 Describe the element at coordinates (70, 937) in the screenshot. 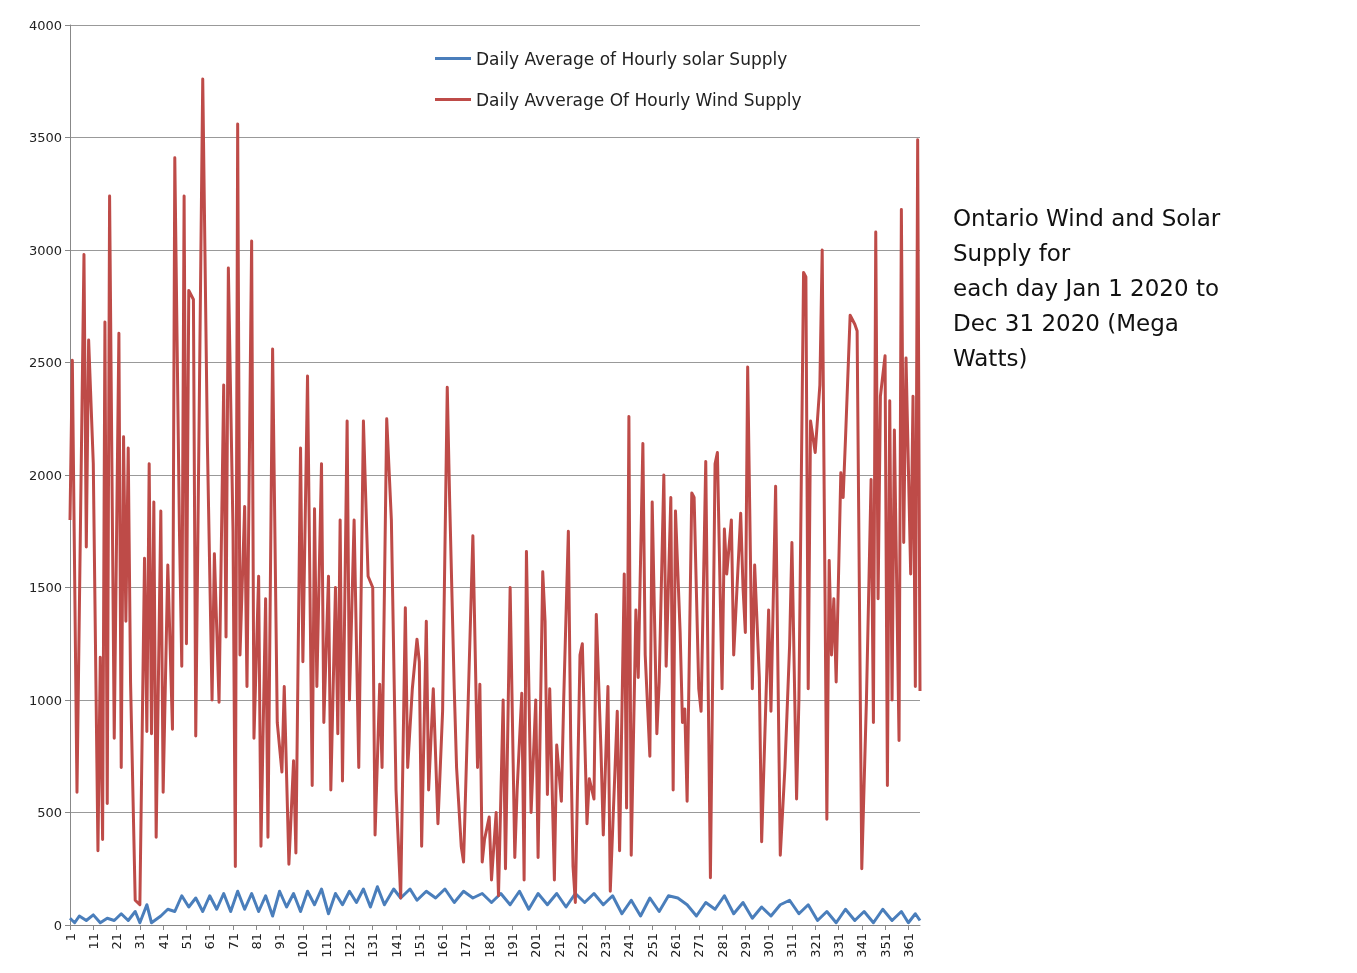

I see `x-tick-label: 1` at that location.